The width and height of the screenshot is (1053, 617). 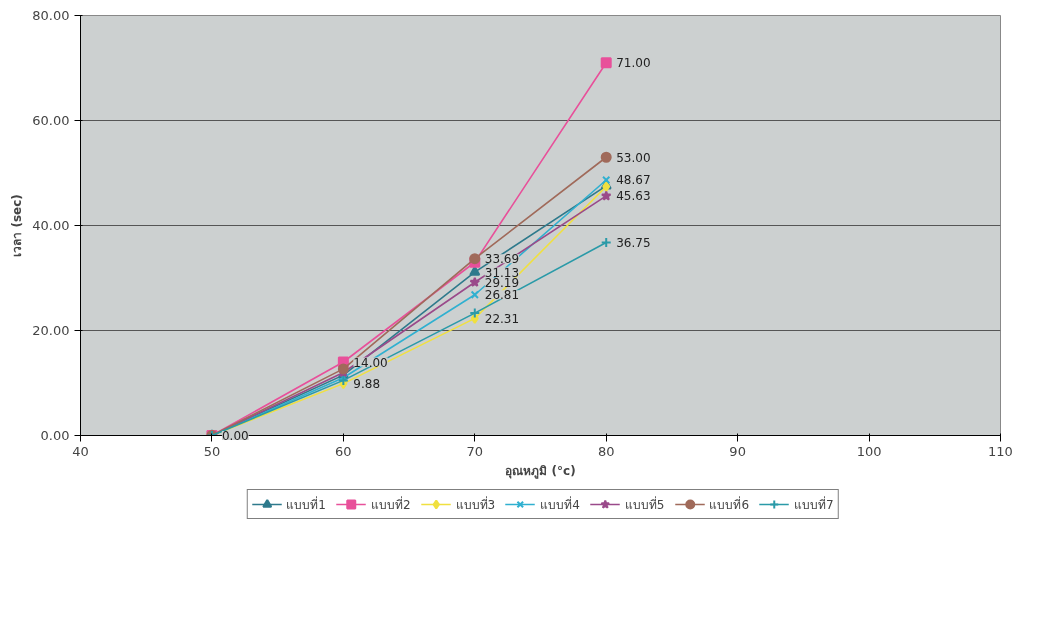 What do you see at coordinates (343, 451) in the screenshot?
I see `x-tick-label: 60` at bounding box center [343, 451].